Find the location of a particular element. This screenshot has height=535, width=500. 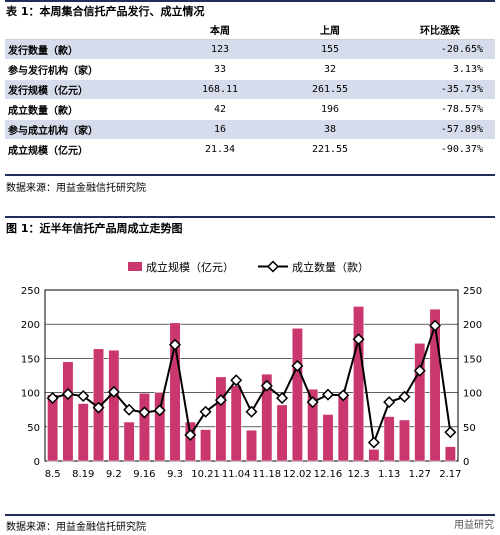

x-tick-label: 1.27 is located at coordinates (420, 474).